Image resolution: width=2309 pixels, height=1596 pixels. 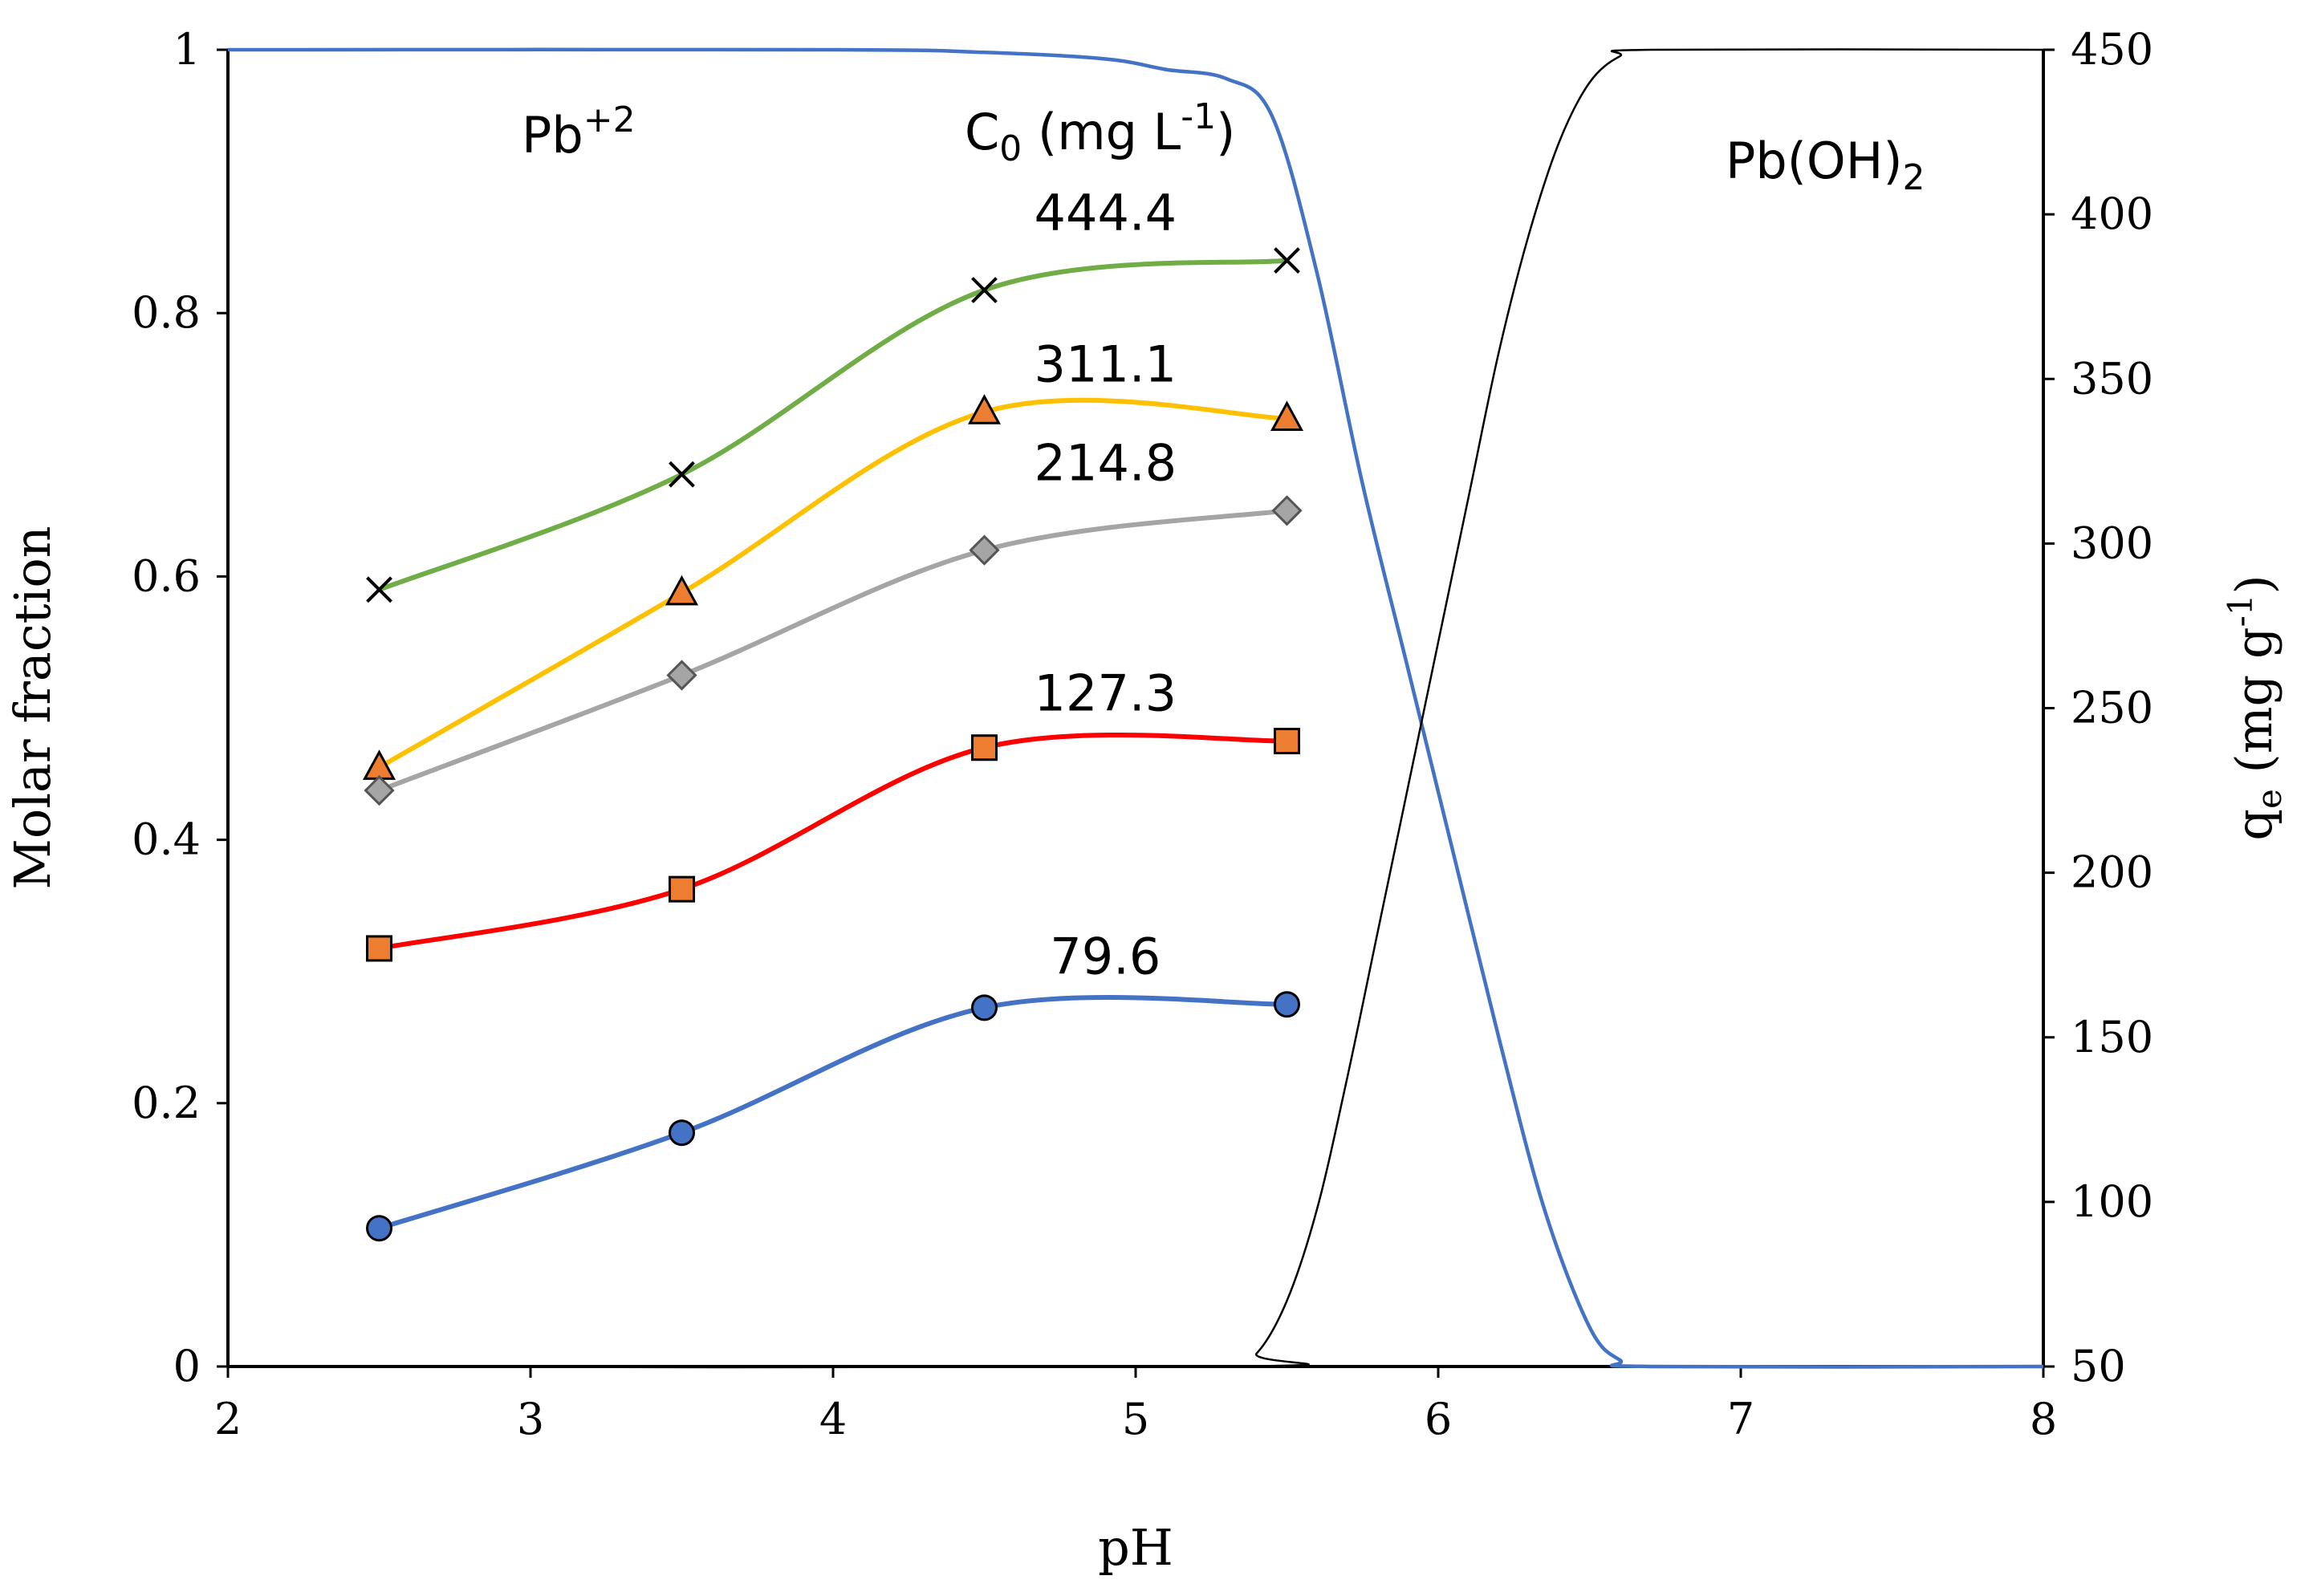 I want to click on x-tick-label: 6, so click(x=1438, y=1419).